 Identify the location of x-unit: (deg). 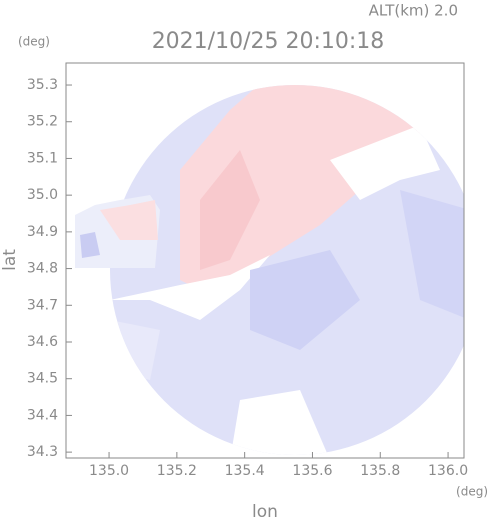
(472, 492).